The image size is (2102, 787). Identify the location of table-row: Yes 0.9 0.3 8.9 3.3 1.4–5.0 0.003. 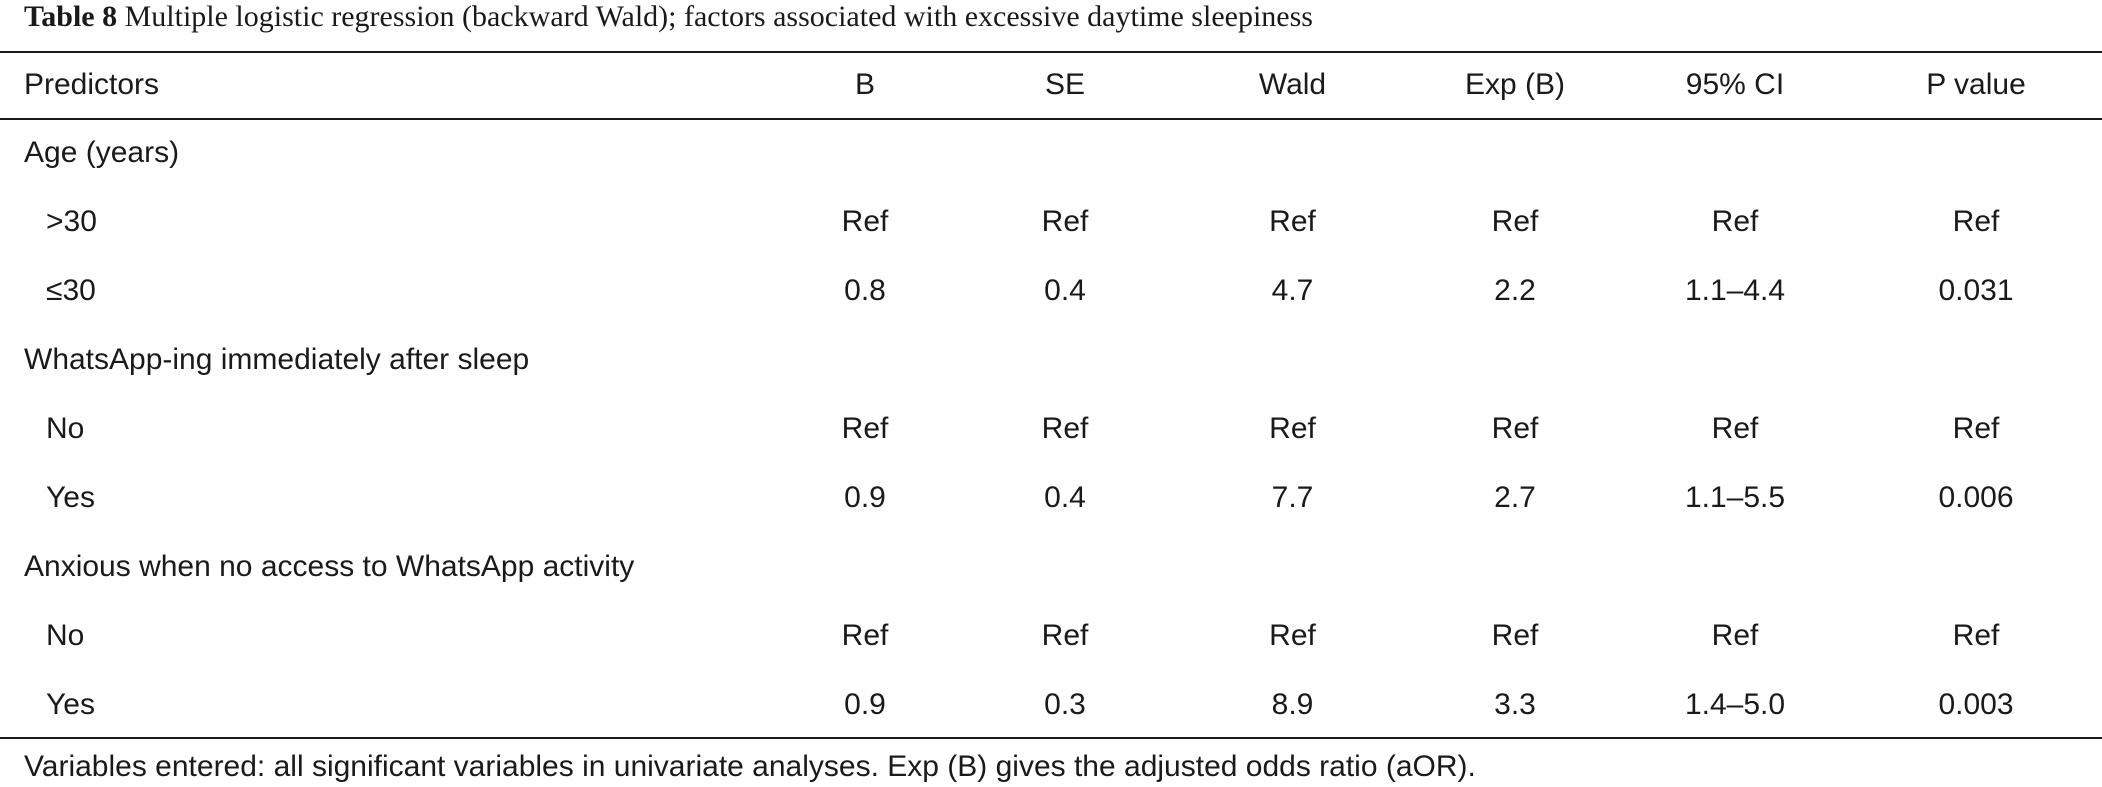
(1051, 704).